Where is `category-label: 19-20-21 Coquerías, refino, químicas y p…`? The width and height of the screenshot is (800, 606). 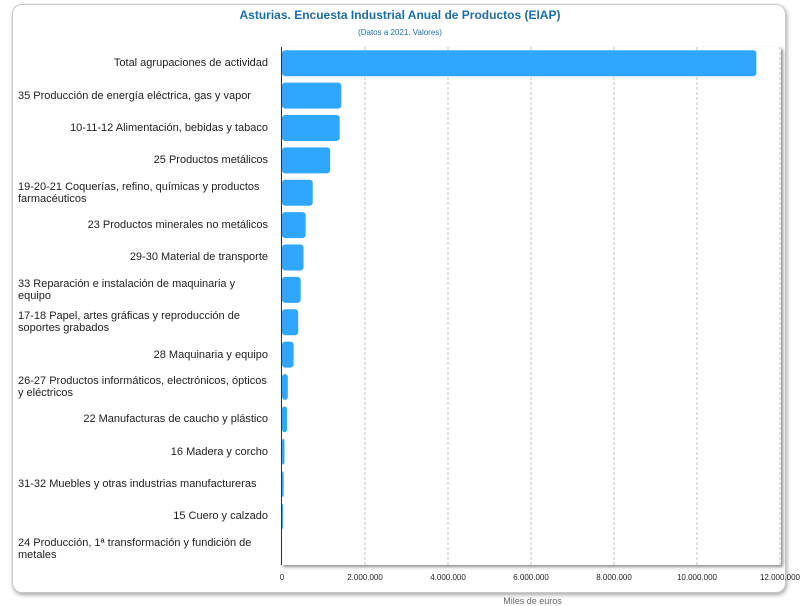
category-label: 19-20-21 Coquerías, refino, químicas y p… is located at coordinates (139, 192).